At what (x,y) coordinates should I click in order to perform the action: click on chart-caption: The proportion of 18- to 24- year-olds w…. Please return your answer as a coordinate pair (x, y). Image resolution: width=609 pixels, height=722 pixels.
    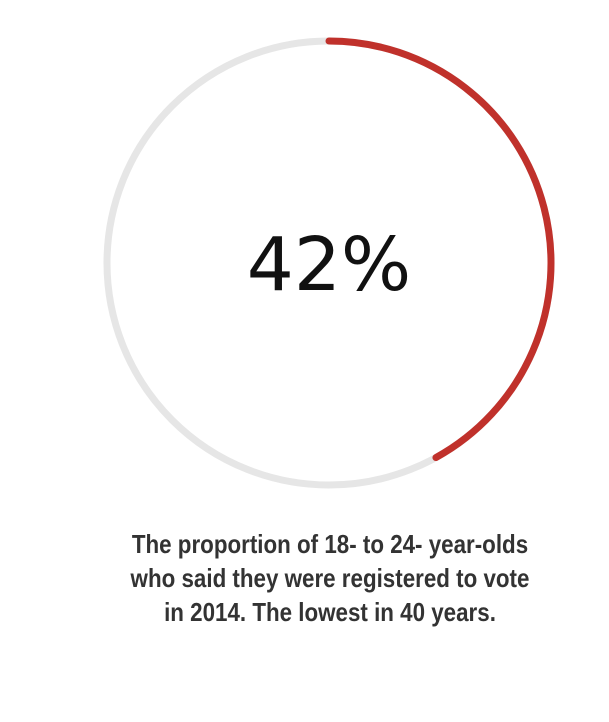
    Looking at the image, I should click on (330, 578).